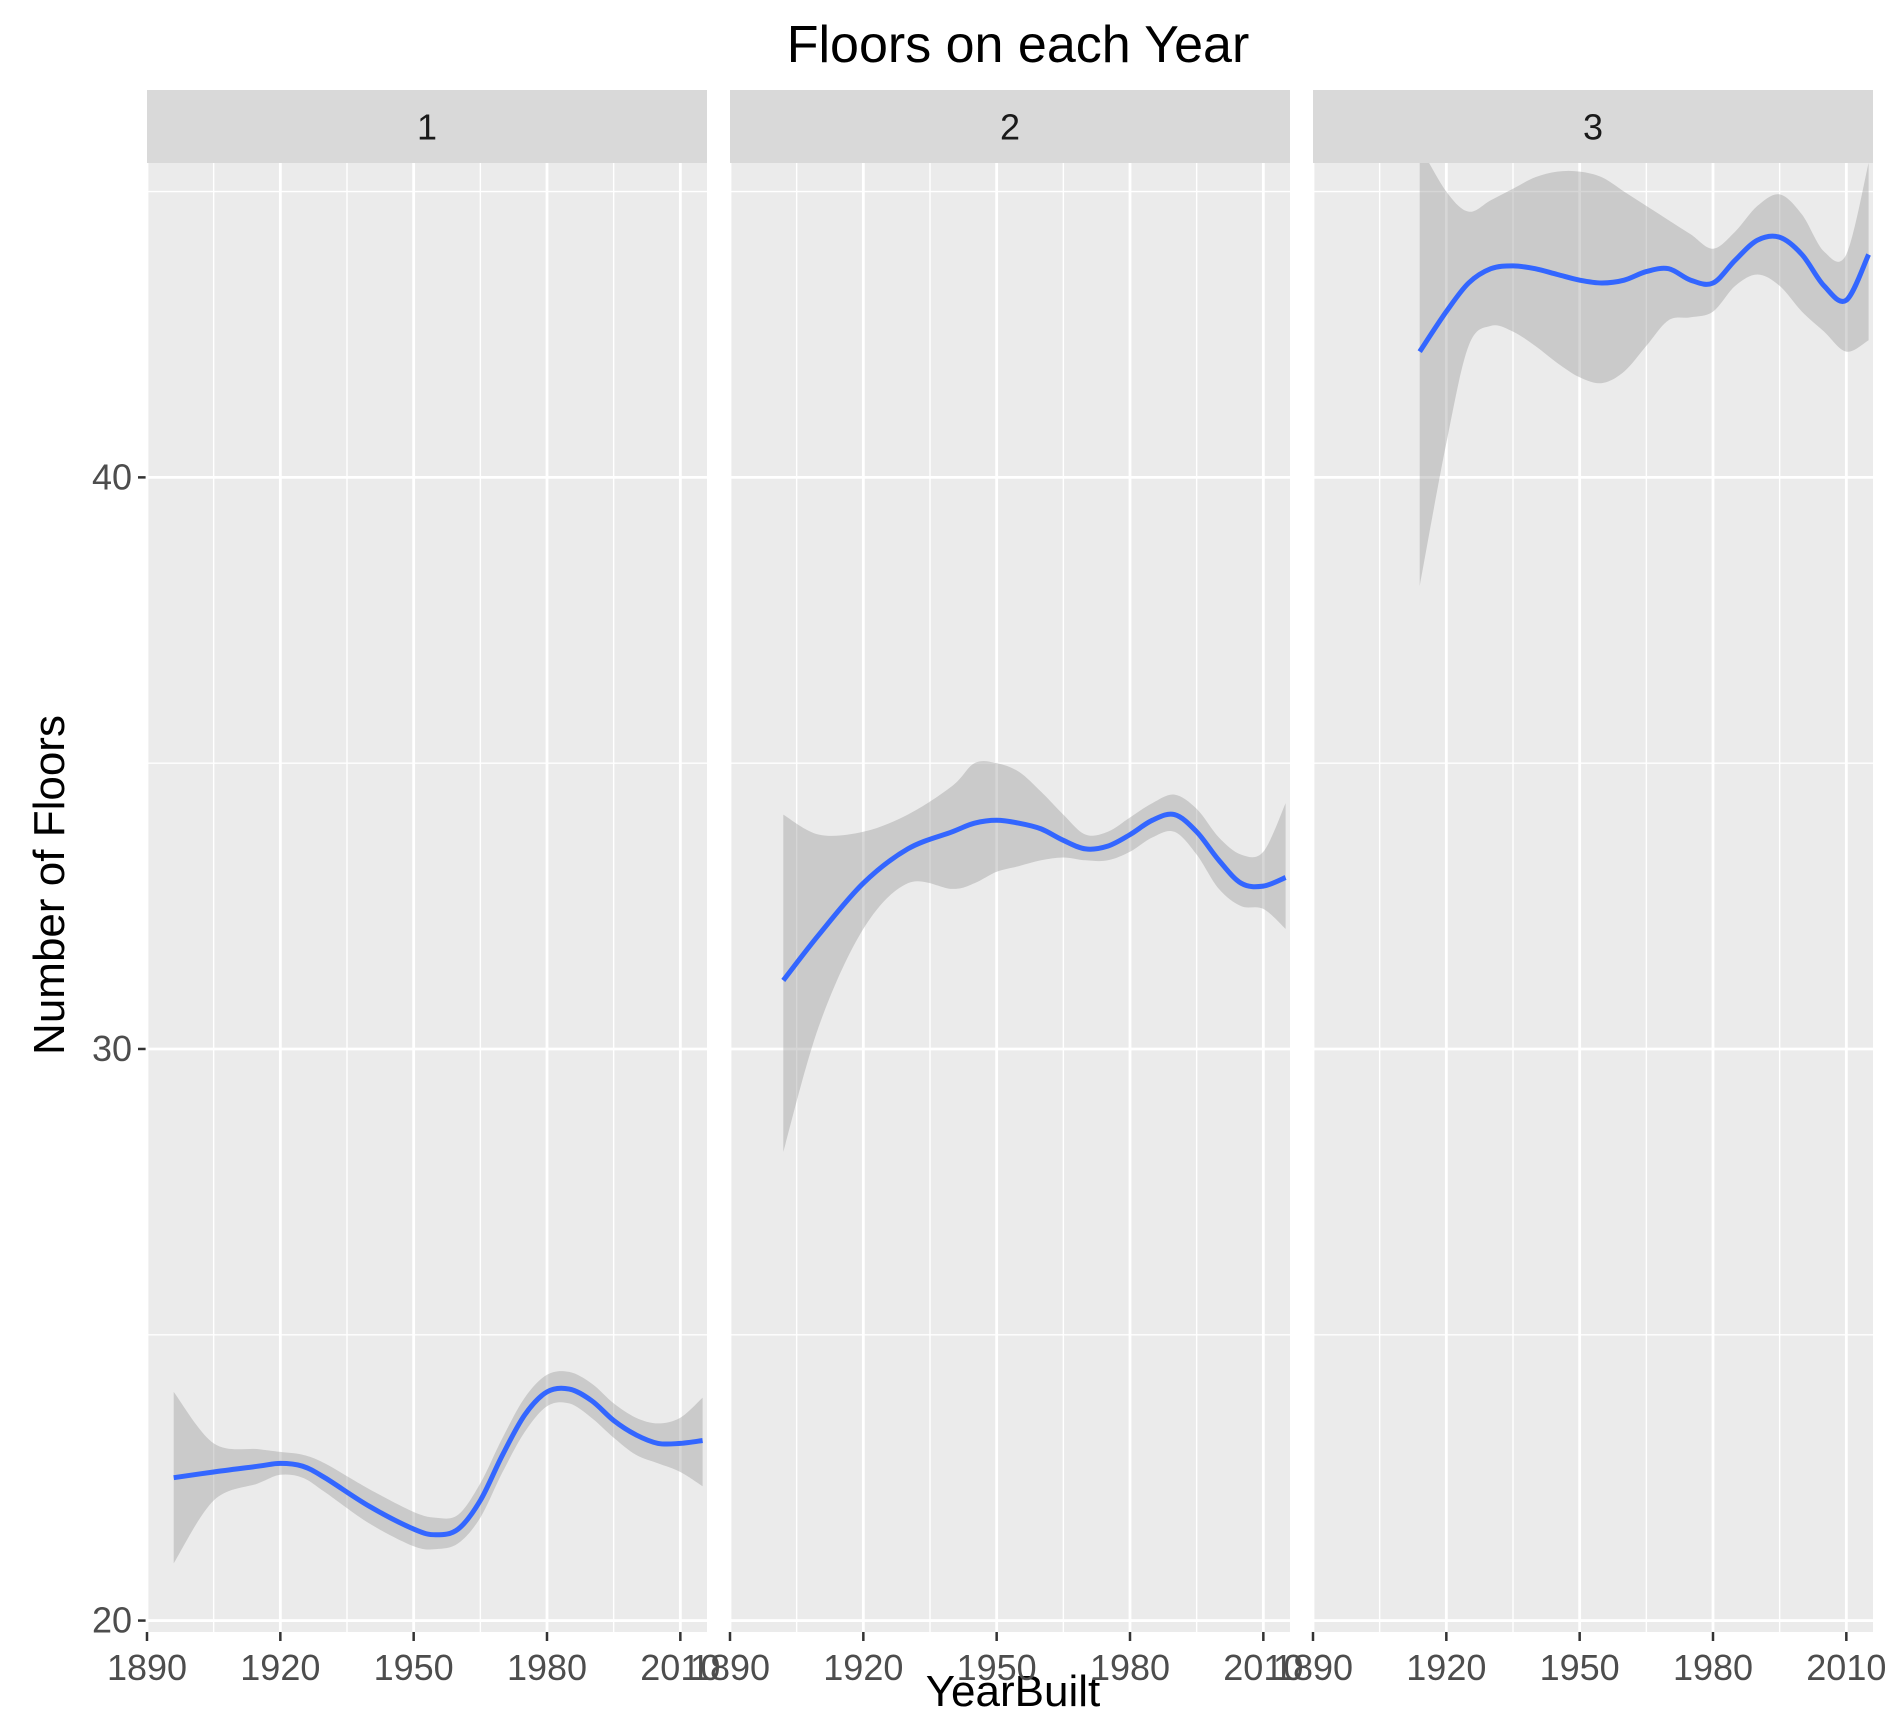 Image resolution: width=1893 pixels, height=1731 pixels. What do you see at coordinates (112, 476) in the screenshot?
I see `y-tick-label: 40` at bounding box center [112, 476].